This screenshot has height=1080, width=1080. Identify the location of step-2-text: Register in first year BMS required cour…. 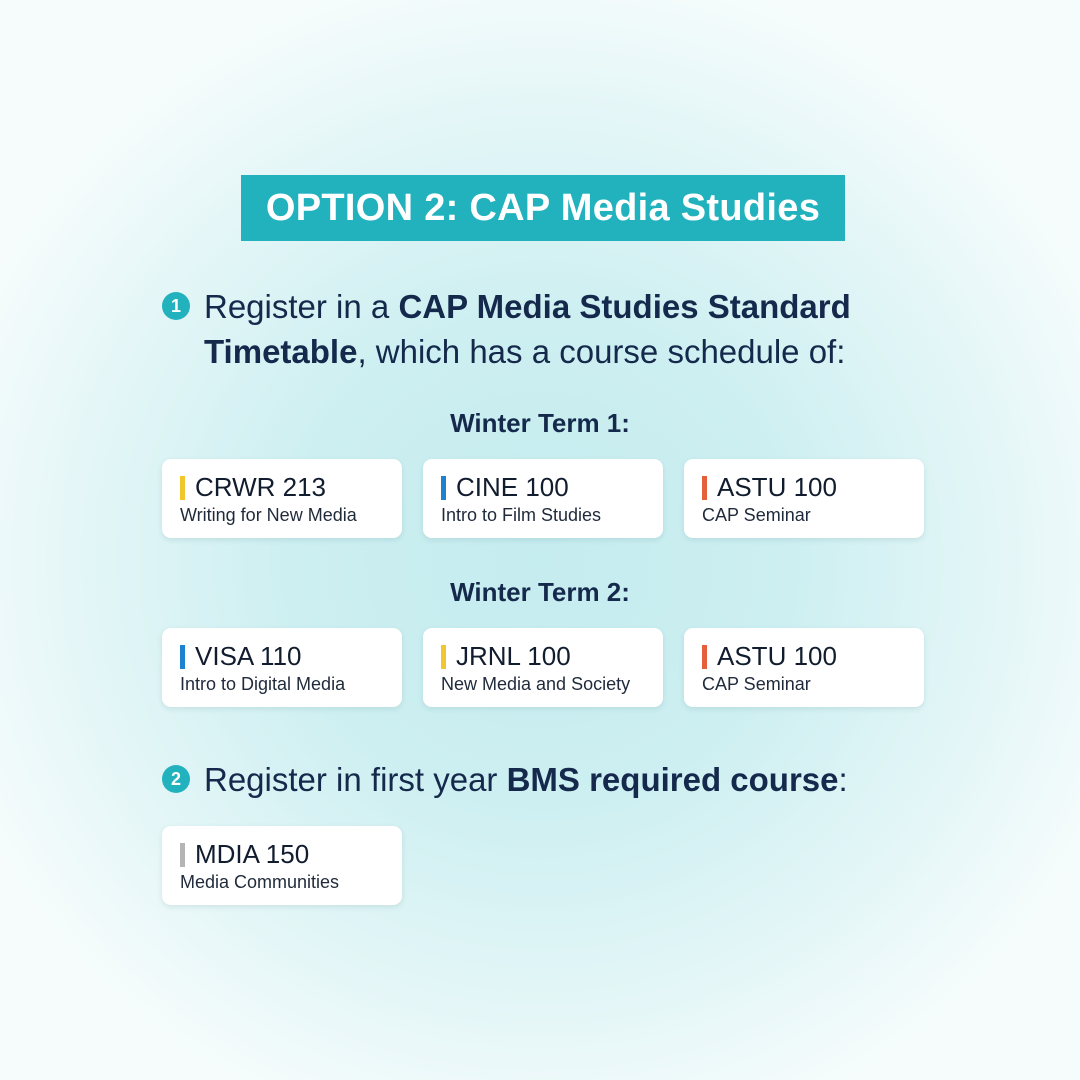
(526, 779).